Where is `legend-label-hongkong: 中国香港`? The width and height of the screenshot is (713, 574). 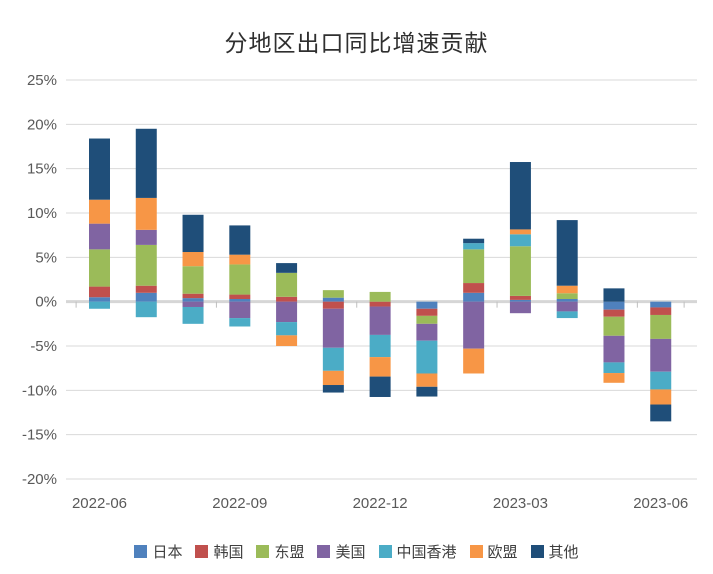 legend-label-hongkong: 中国香港 is located at coordinates (426, 552).